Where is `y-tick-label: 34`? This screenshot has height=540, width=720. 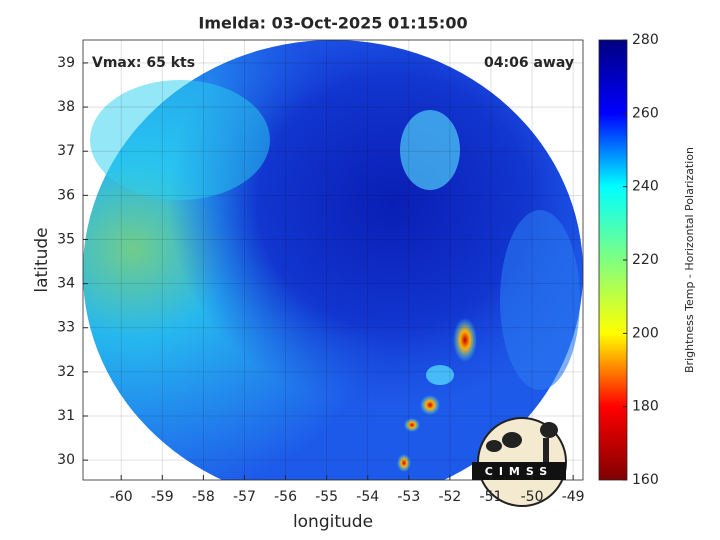
y-tick-label: 34 is located at coordinates (66, 284).